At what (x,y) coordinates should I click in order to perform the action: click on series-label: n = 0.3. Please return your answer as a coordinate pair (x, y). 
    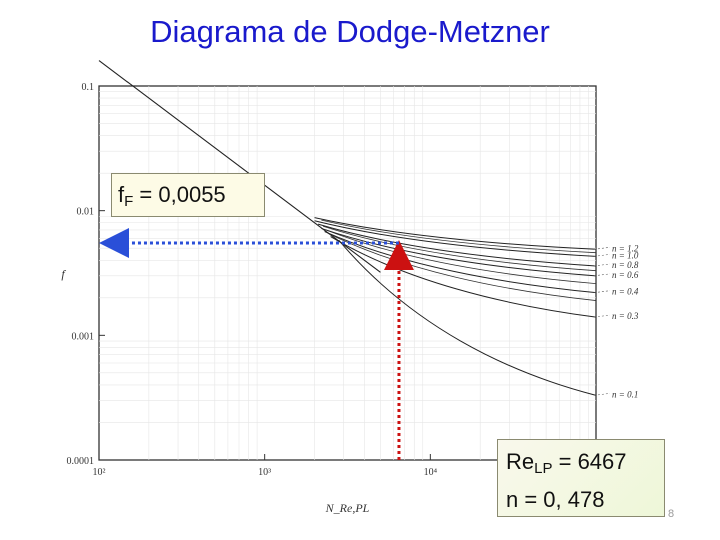
    Looking at the image, I should click on (625, 316).